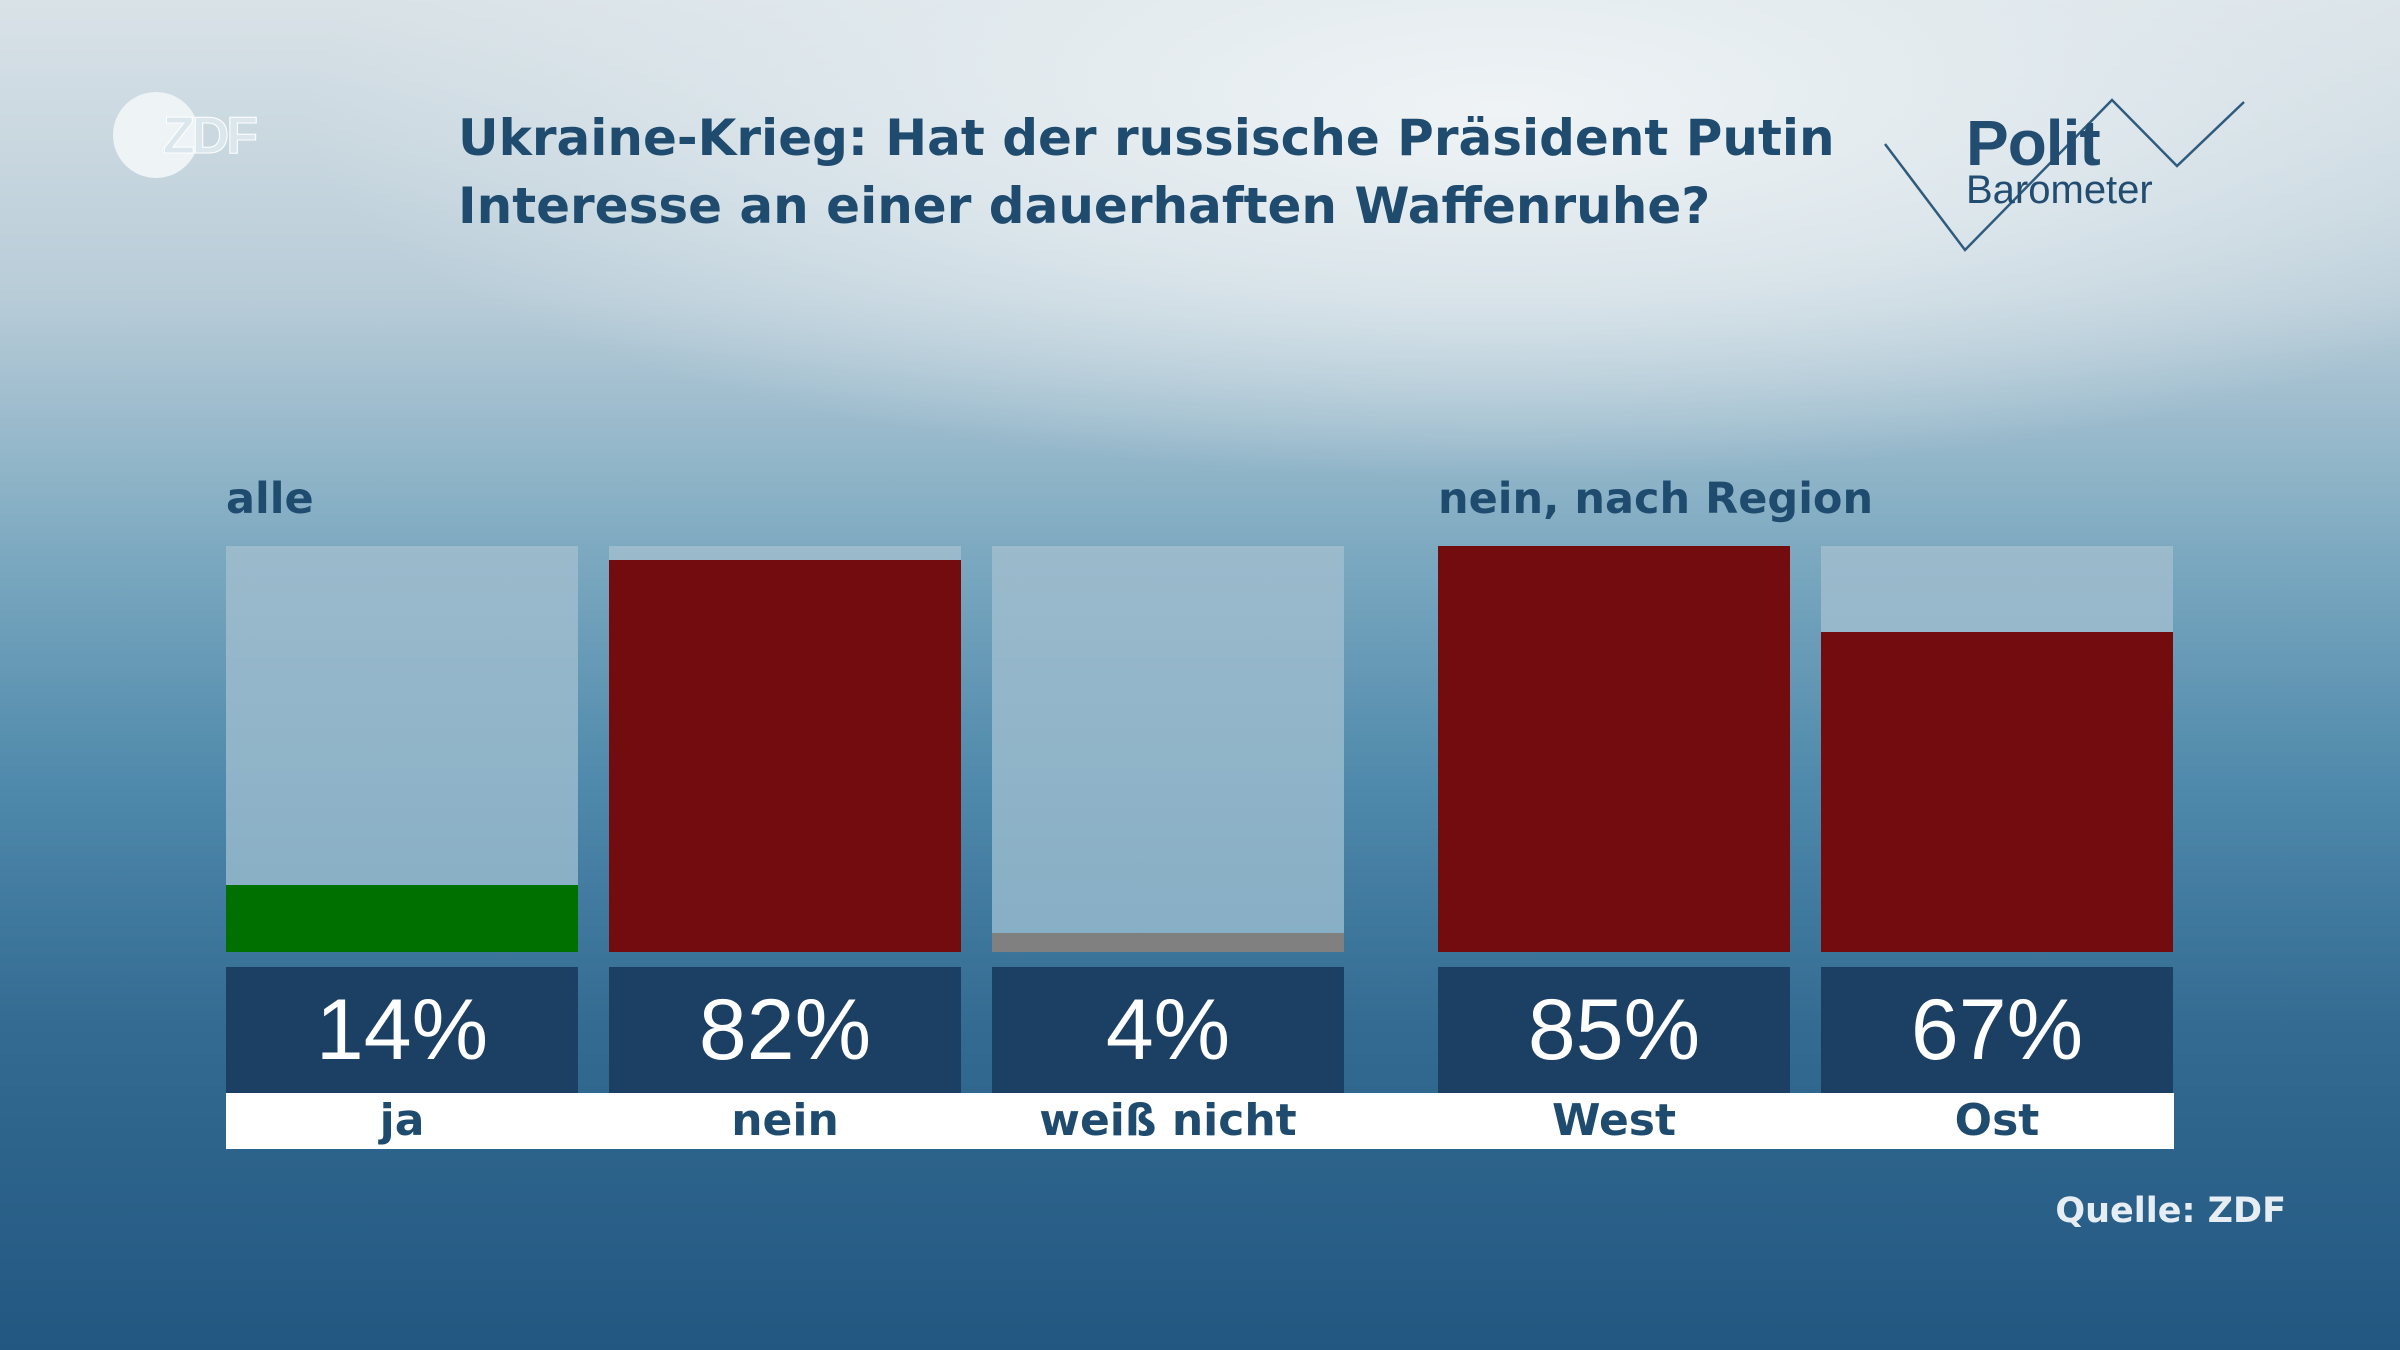  I want to click on bar-column-ost, so click(1997, 749).